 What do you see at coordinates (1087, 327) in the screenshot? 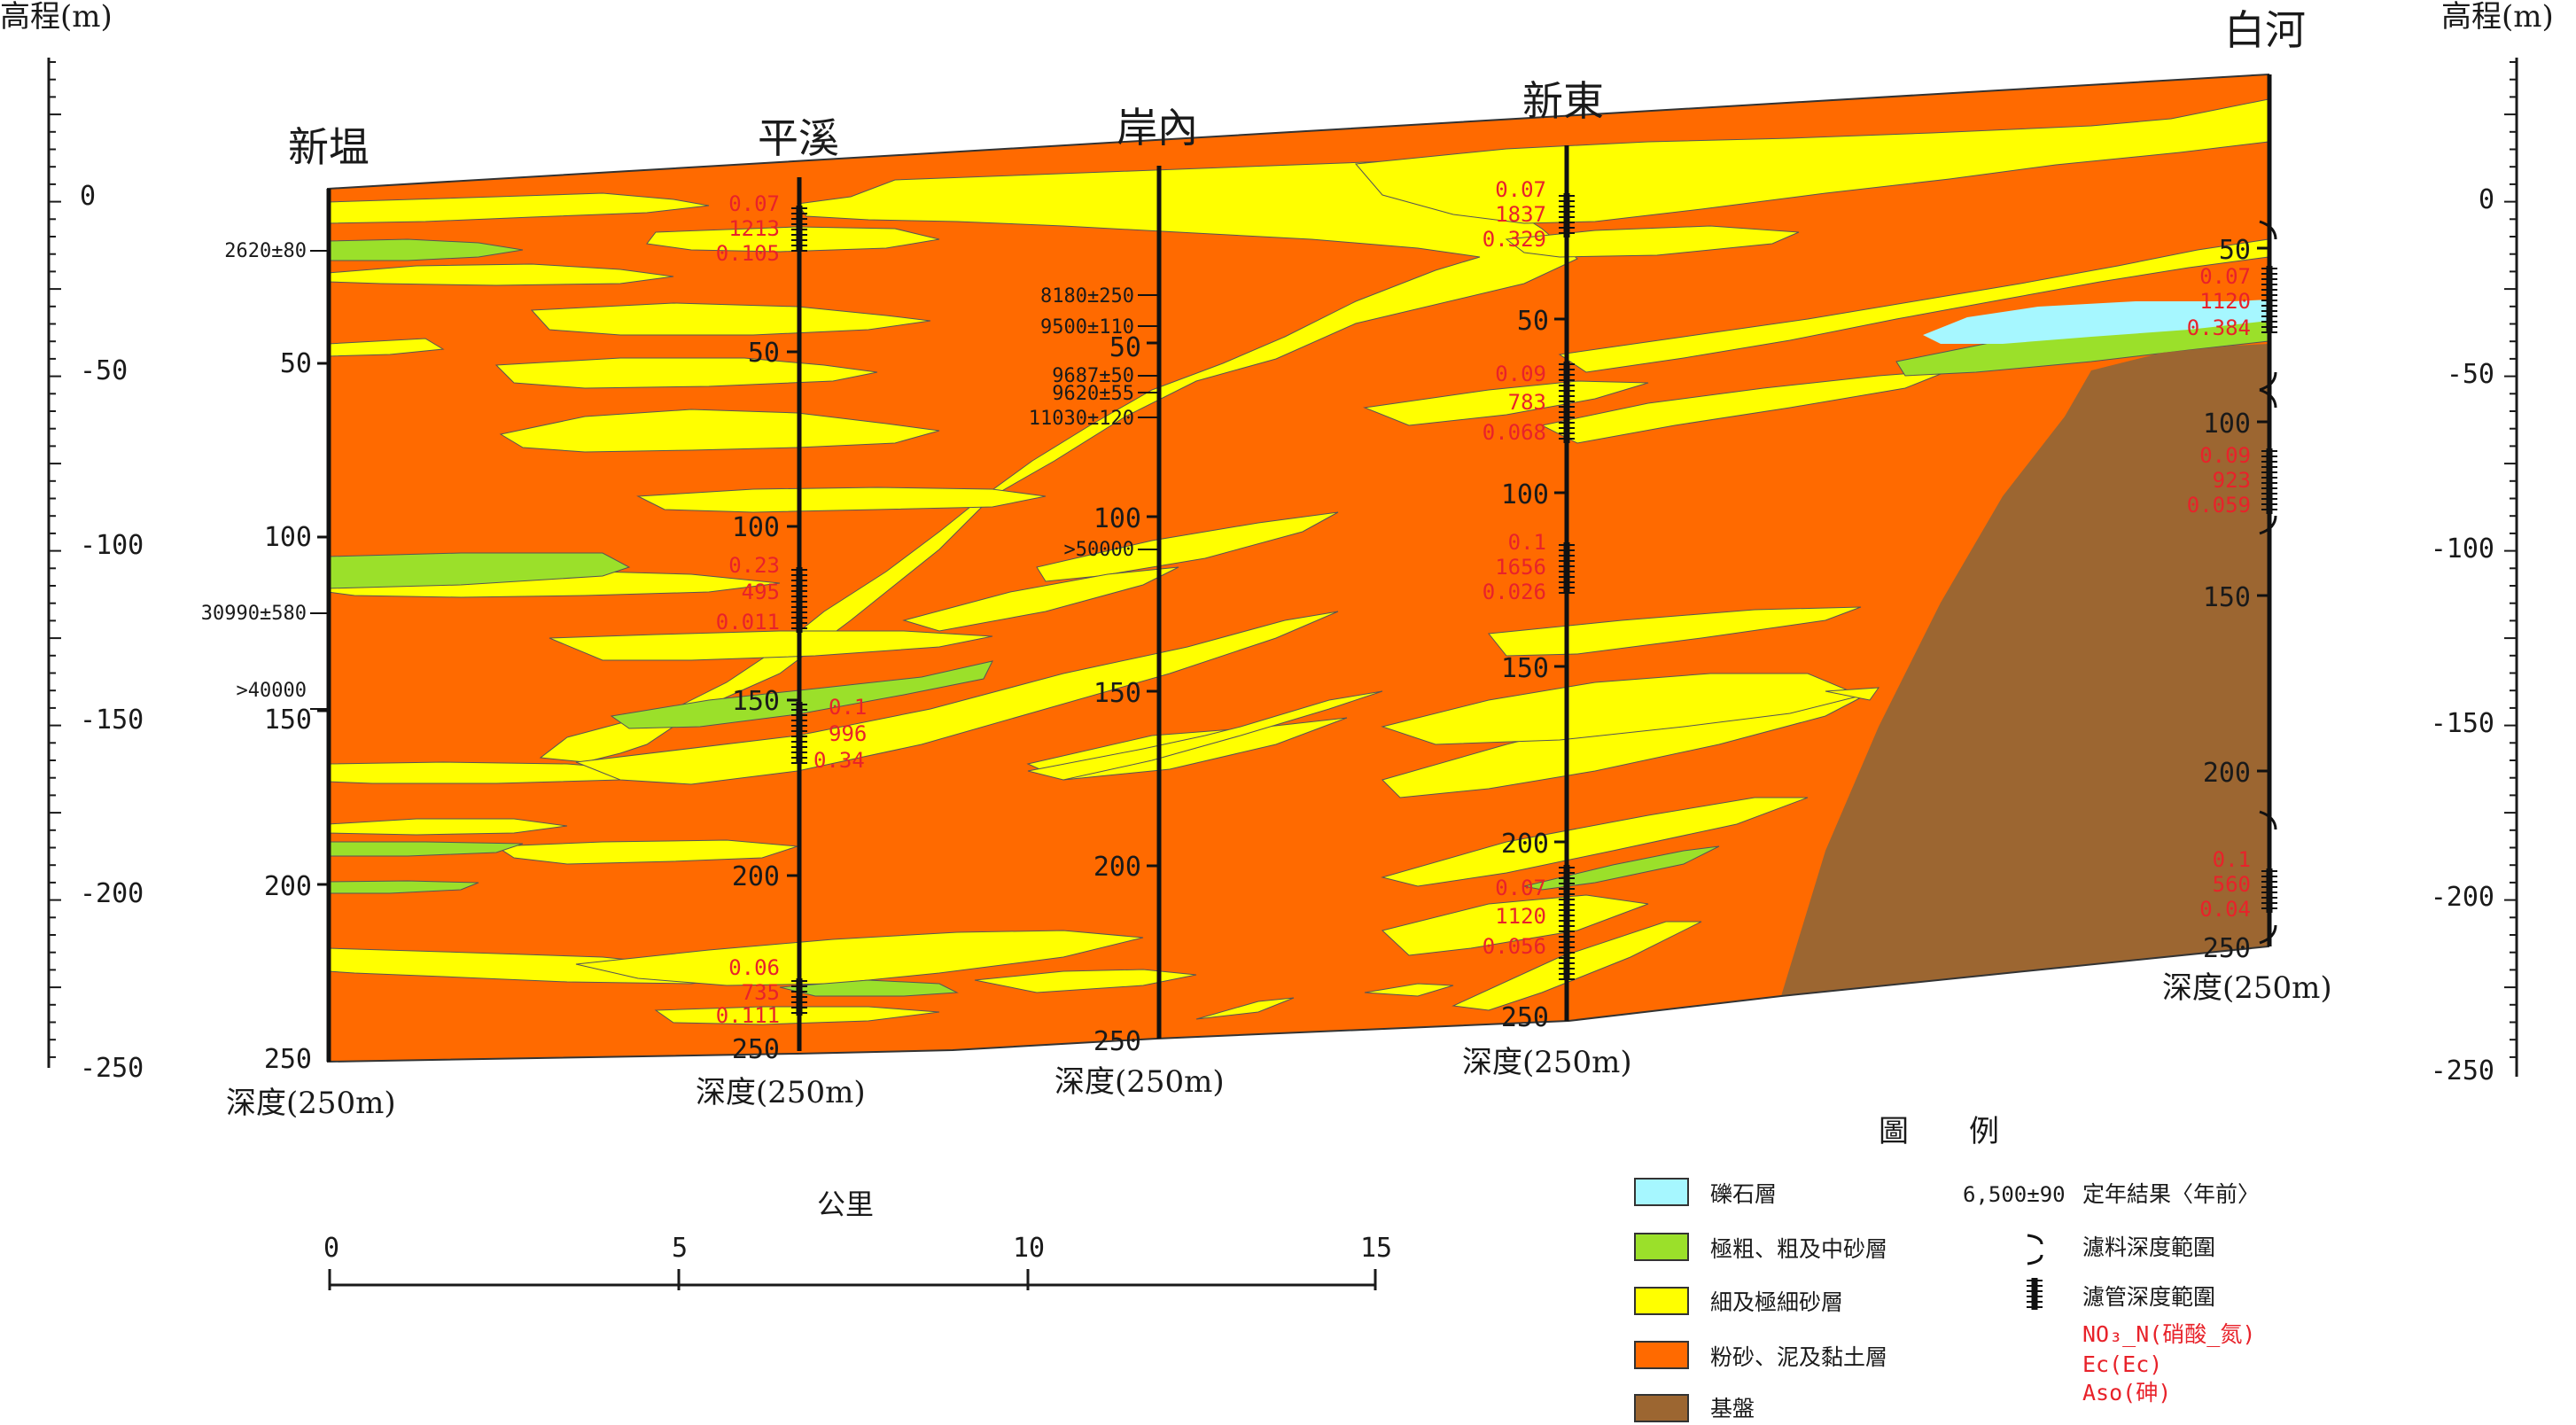
I see `dating-label: 9500±110` at bounding box center [1087, 327].